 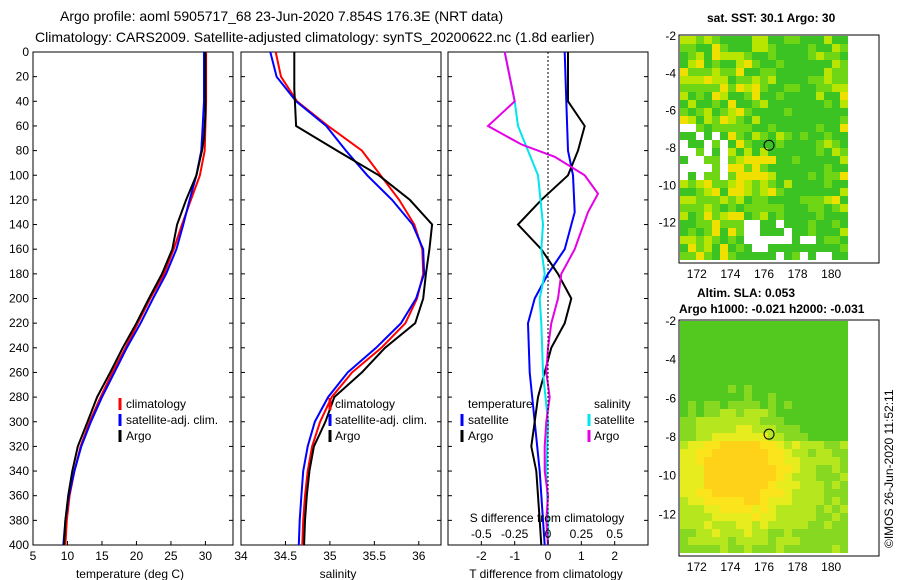 What do you see at coordinates (670, 321) in the screenshot?
I see `map-lat-tick-label: -2` at bounding box center [670, 321].